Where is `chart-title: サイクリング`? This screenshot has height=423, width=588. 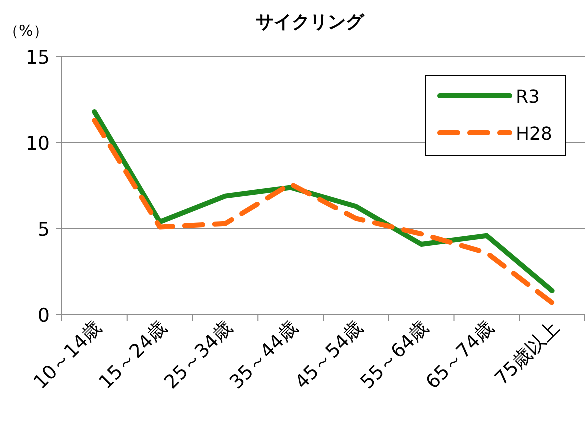
chart-title: サイクリング is located at coordinates (310, 22).